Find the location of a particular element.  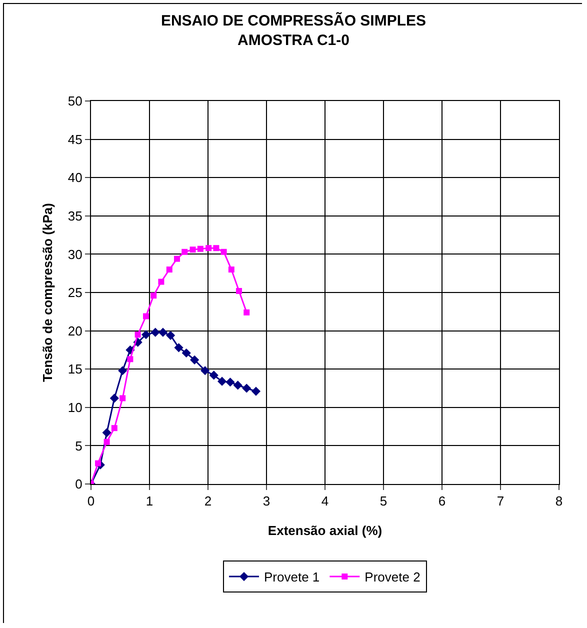

x-tick-label: 8 is located at coordinates (559, 501).